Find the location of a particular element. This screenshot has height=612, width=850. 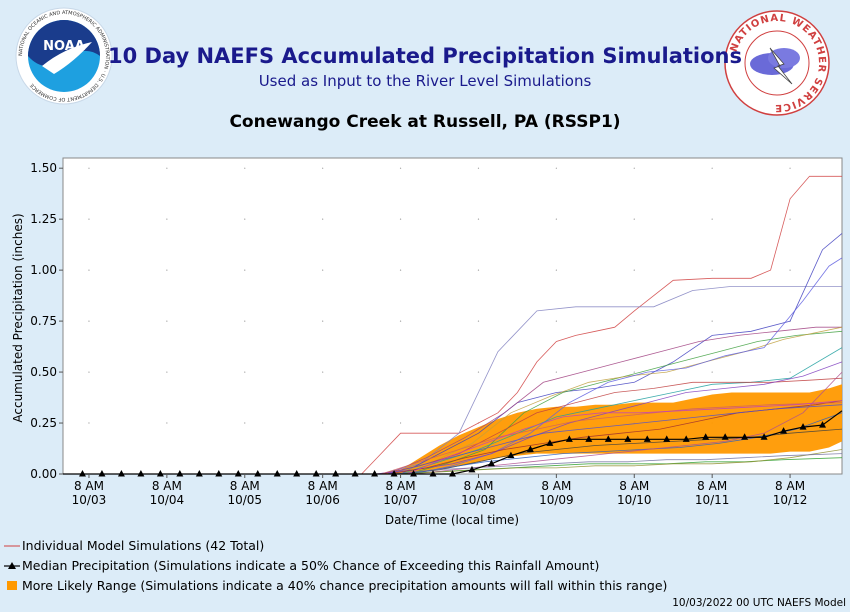

x-tick-date: 10/05 is located at coordinates (244, 500).